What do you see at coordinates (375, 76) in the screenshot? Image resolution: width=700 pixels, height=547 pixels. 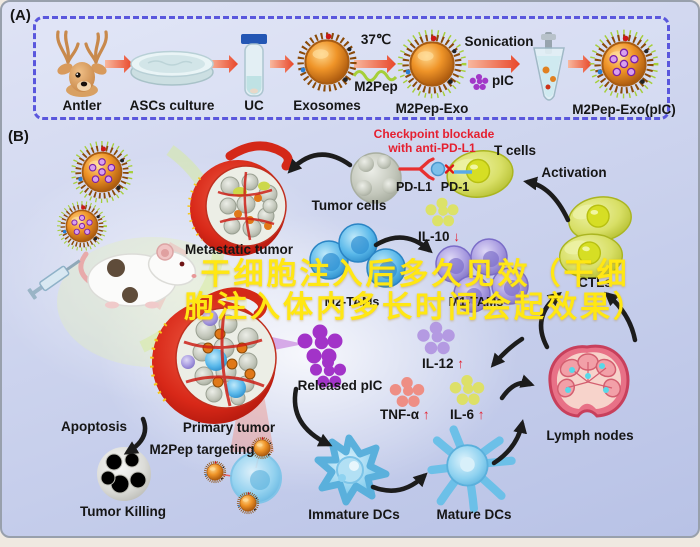 I see `m2pep-peptide-icon` at bounding box center [375, 76].